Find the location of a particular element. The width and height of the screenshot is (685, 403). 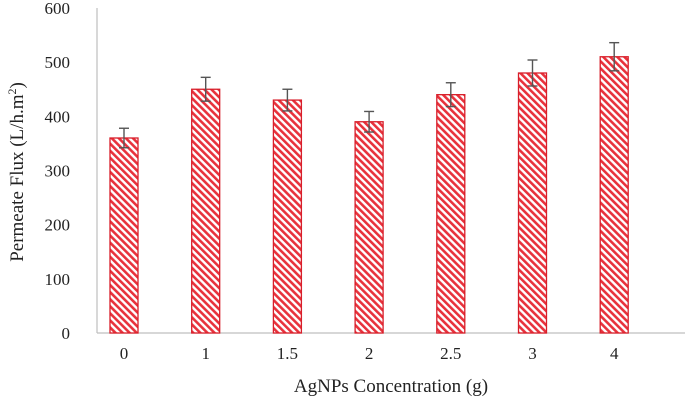

x-tick-labels: 0 1 1.5 2 2.5 3 4 is located at coordinates (369, 353).